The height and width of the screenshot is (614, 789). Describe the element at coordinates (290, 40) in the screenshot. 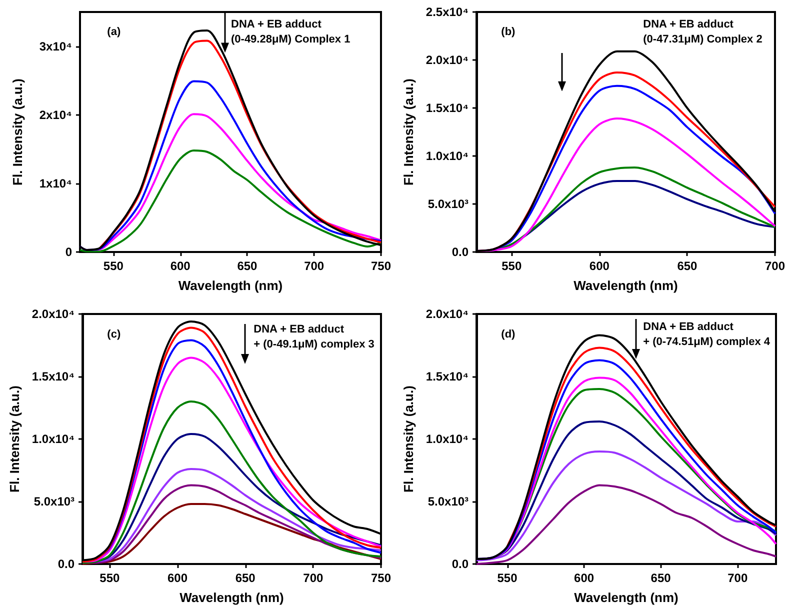

I see `annotation: (0-49.28μM) Complex 1` at that location.